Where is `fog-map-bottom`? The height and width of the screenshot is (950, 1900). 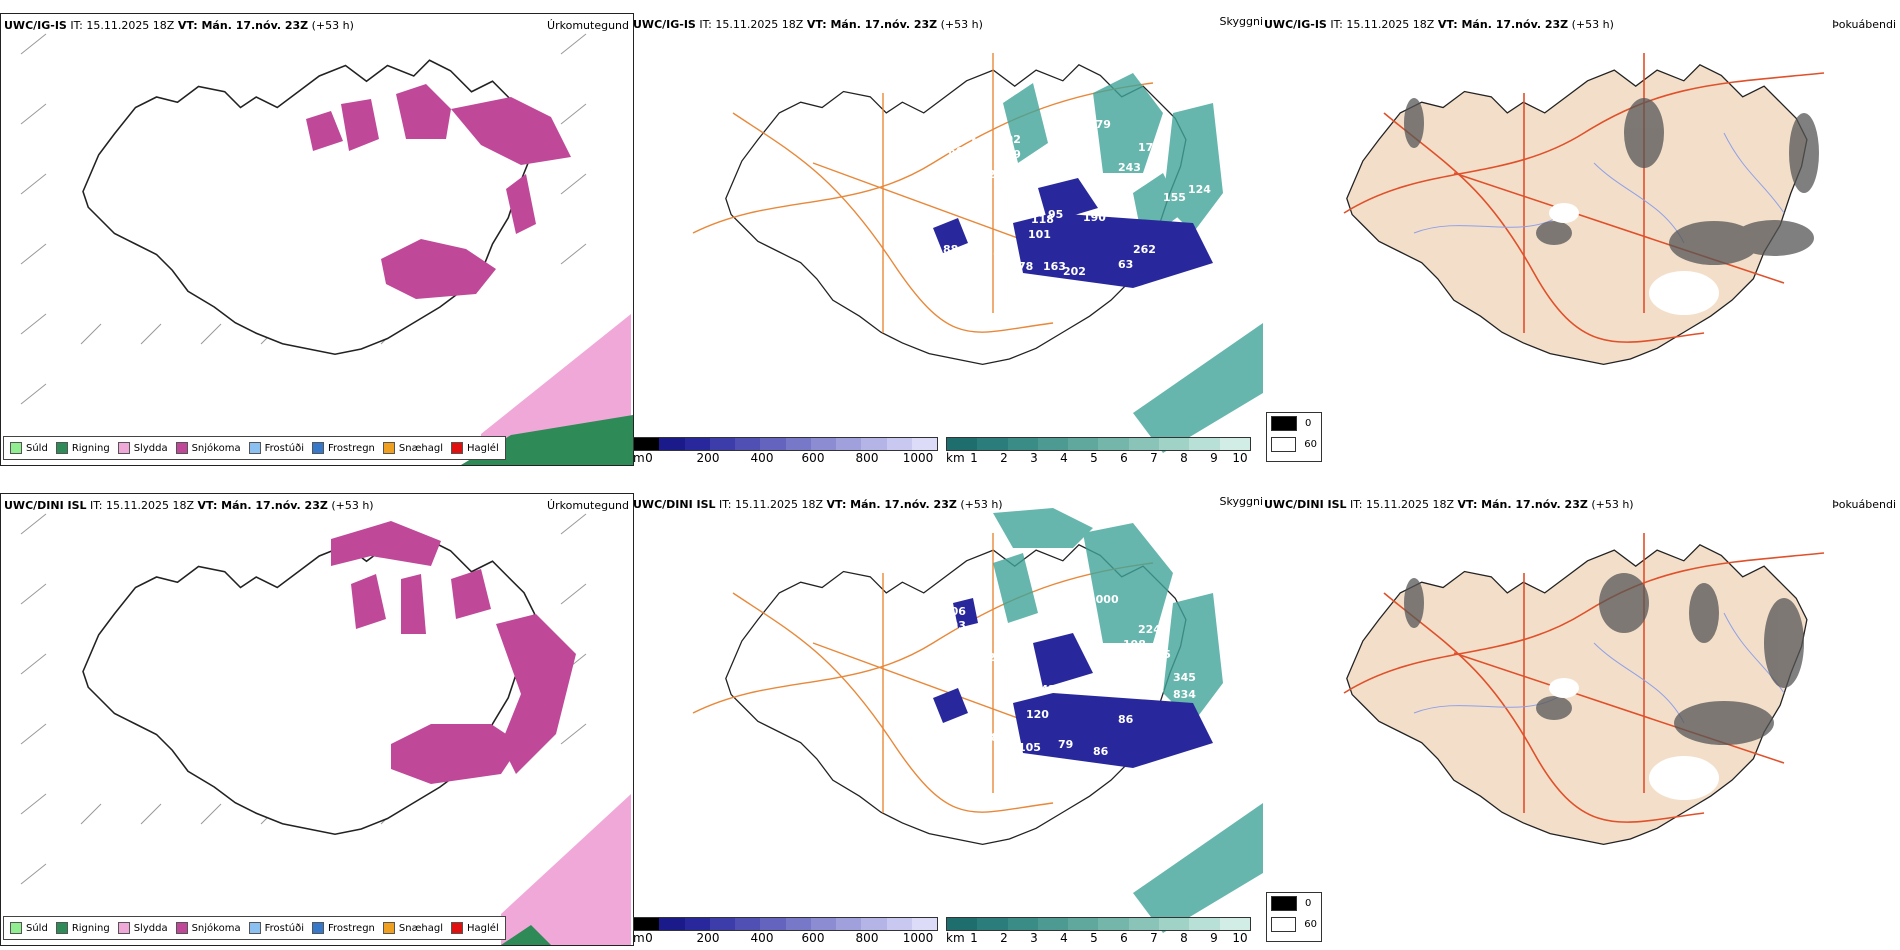 fog-map-bottom is located at coordinates (1584, 689).